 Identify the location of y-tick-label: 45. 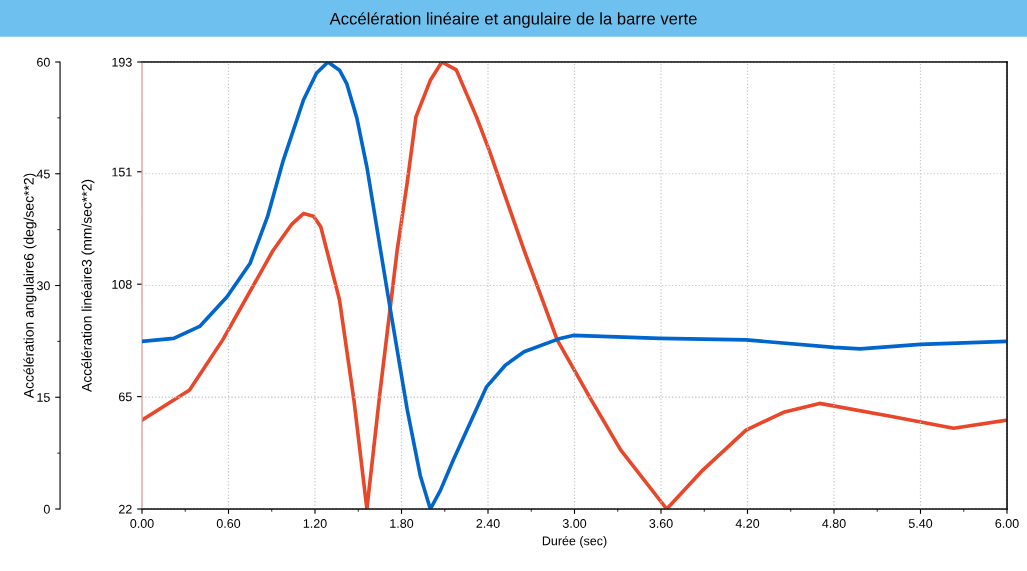
(43, 174).